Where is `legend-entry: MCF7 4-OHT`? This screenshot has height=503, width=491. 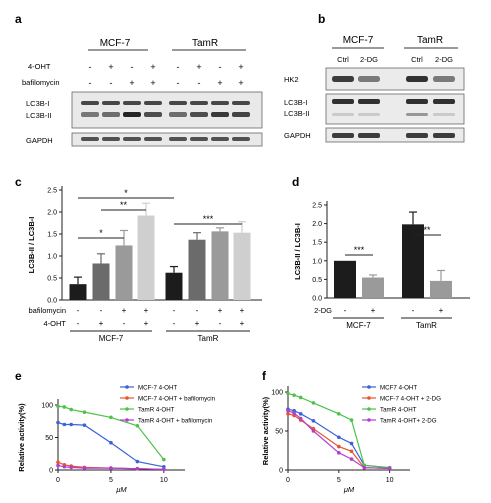 legend-entry: MCF7 4-OHT is located at coordinates (398, 388).